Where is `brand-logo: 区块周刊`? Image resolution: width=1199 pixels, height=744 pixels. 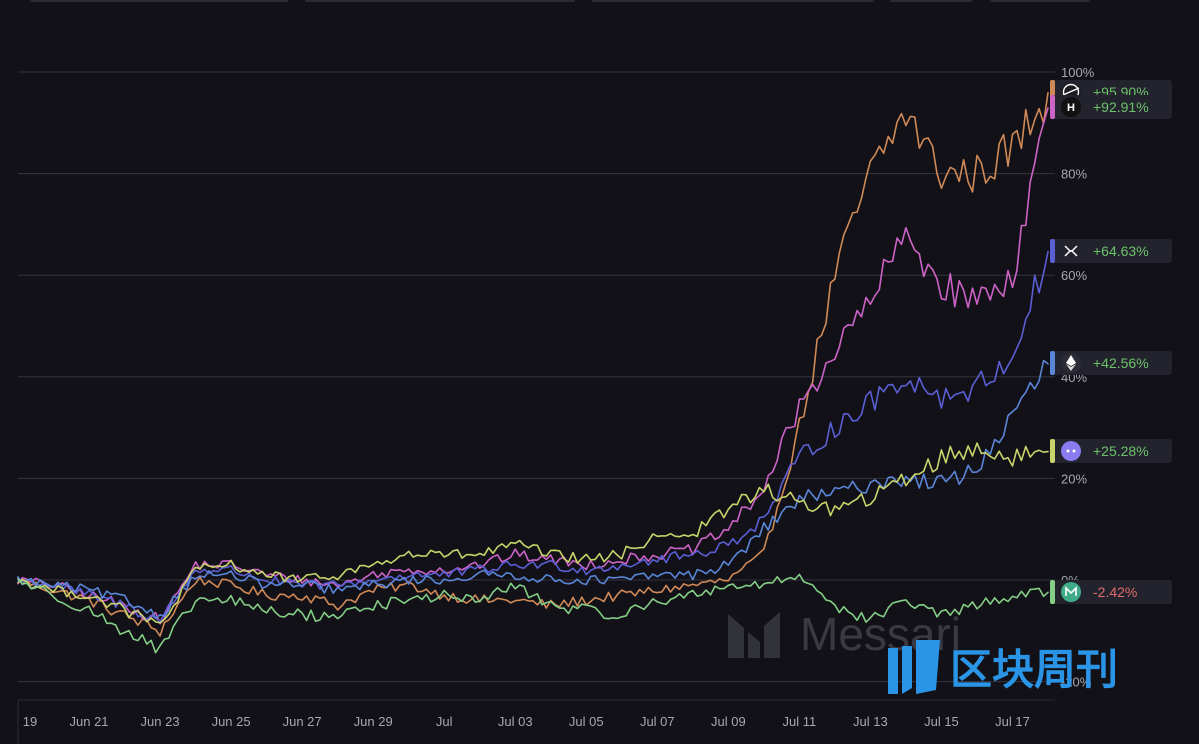 brand-logo: 区块周刊 is located at coordinates (1003, 667).